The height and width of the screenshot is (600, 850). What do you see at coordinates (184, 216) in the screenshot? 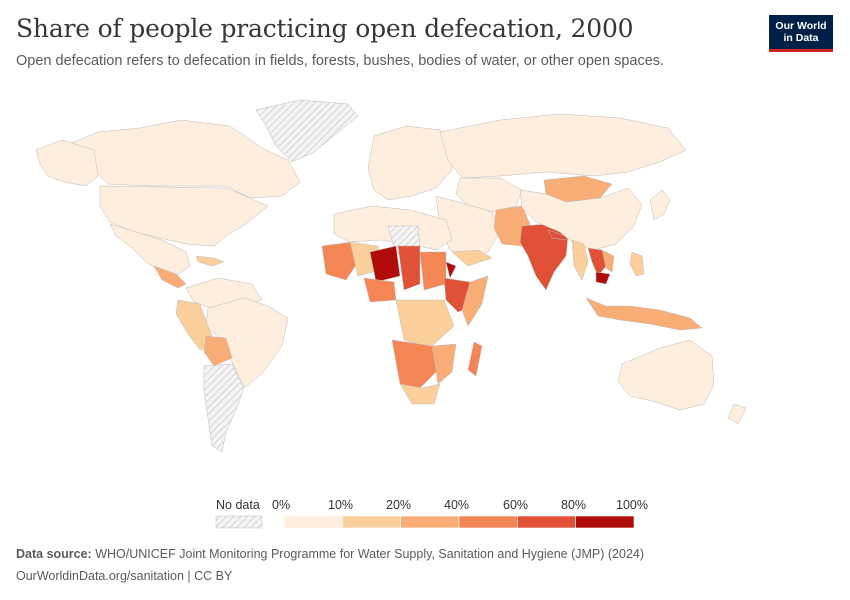
I see `region-usa` at bounding box center [184, 216].